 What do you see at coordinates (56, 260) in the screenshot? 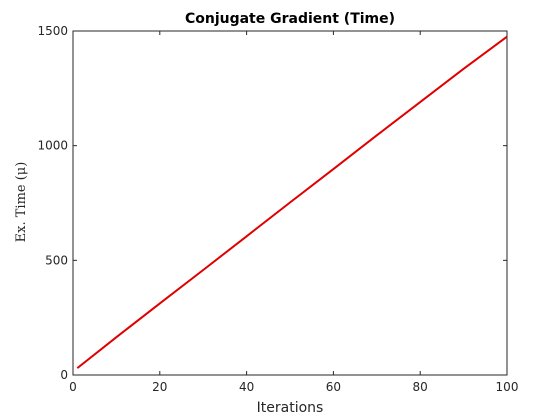
I see `y-tick-label: 500` at bounding box center [56, 260].